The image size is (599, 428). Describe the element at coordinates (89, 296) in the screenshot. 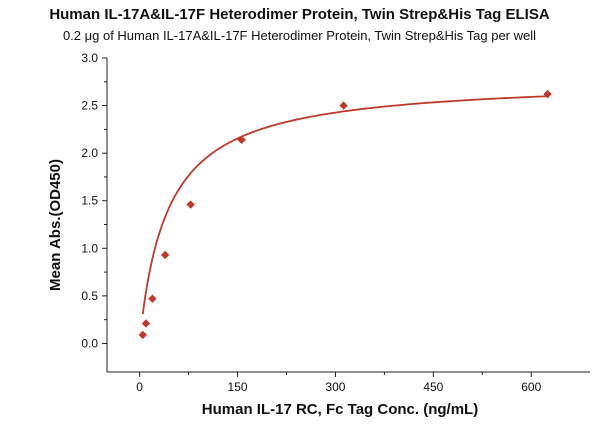

I see `y-tick-label: 0.5` at that location.